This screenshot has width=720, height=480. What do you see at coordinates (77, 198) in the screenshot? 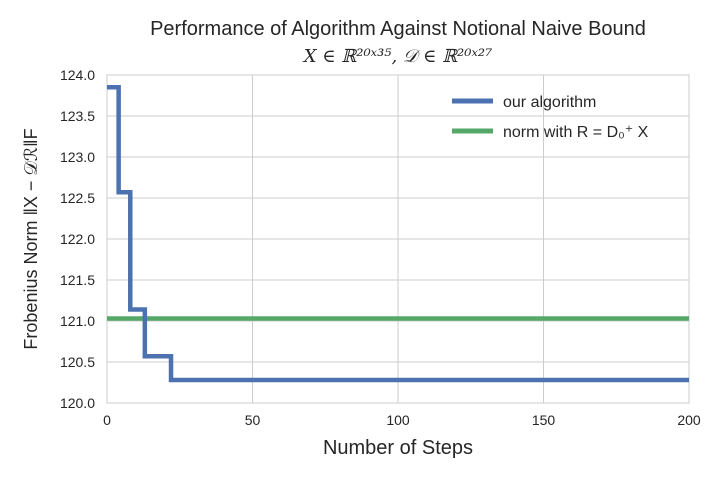
I see `y-tick-label: 122.5` at bounding box center [77, 198].